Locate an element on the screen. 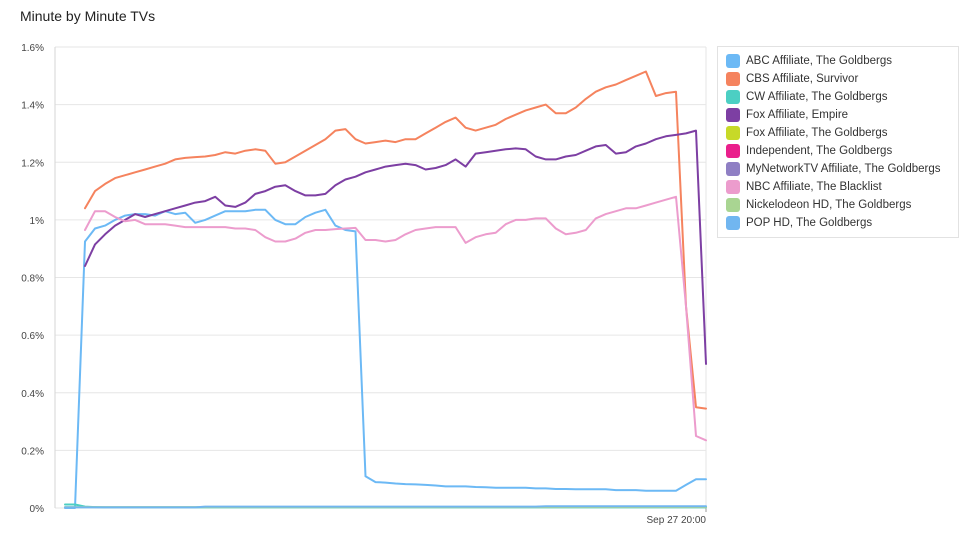  y-tick-label: 1.6% is located at coordinates (32, 48).